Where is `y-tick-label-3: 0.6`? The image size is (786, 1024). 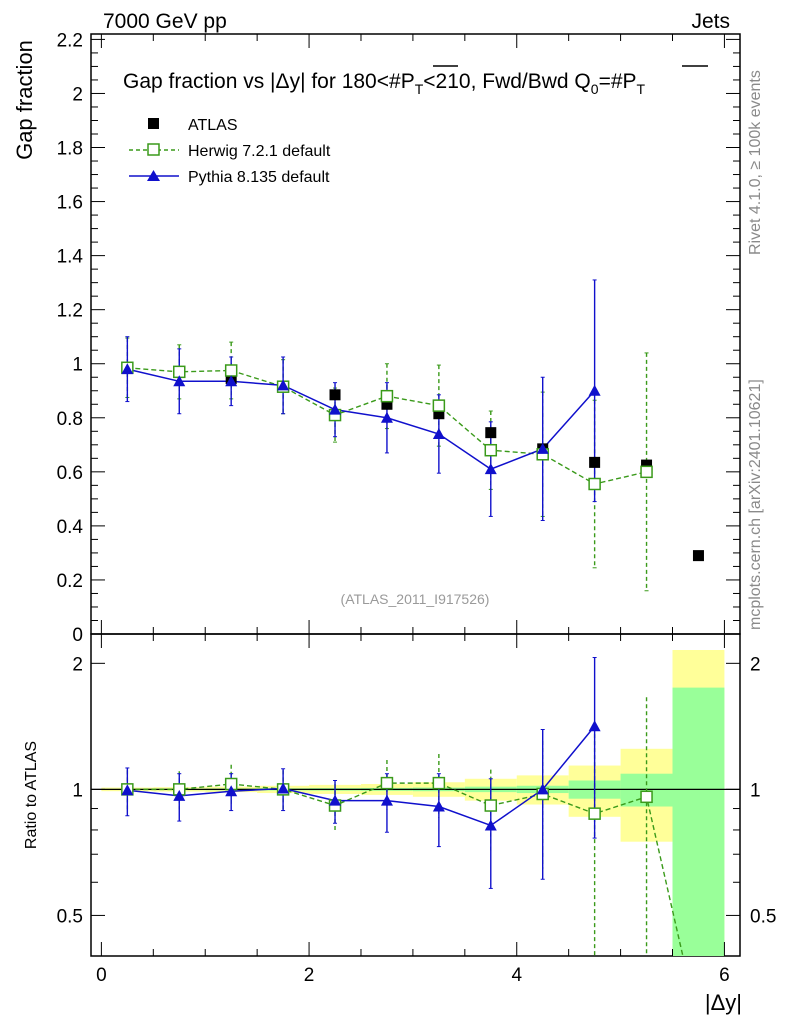 y-tick-label-3: 0.6 is located at coordinates (70, 473).